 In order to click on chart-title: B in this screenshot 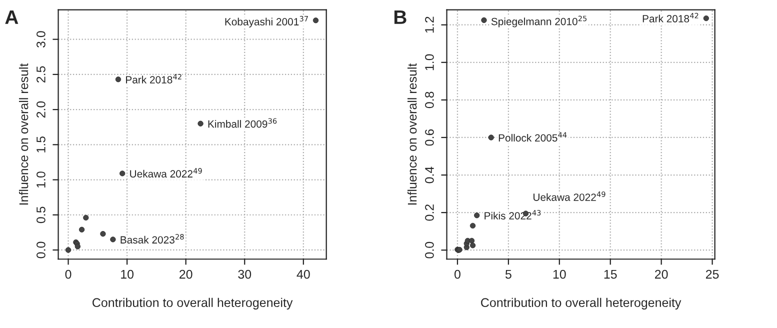, I will do `click(400, 17)`.